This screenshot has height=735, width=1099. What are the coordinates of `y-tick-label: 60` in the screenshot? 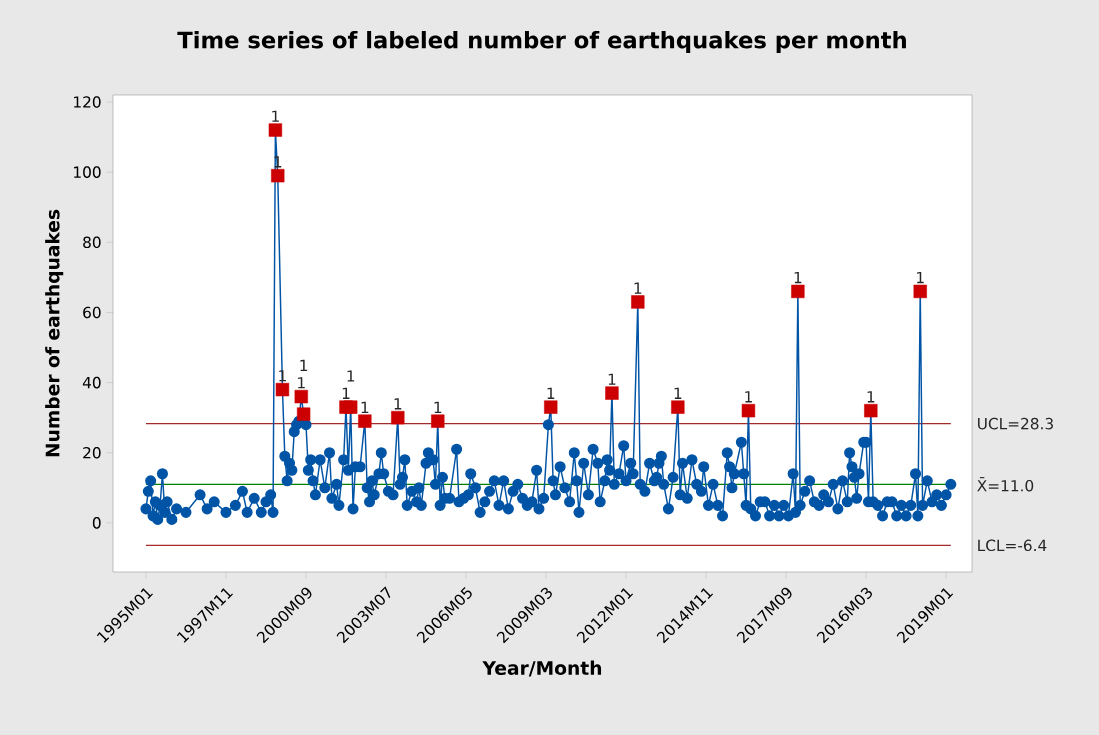 It's located at (92, 312).